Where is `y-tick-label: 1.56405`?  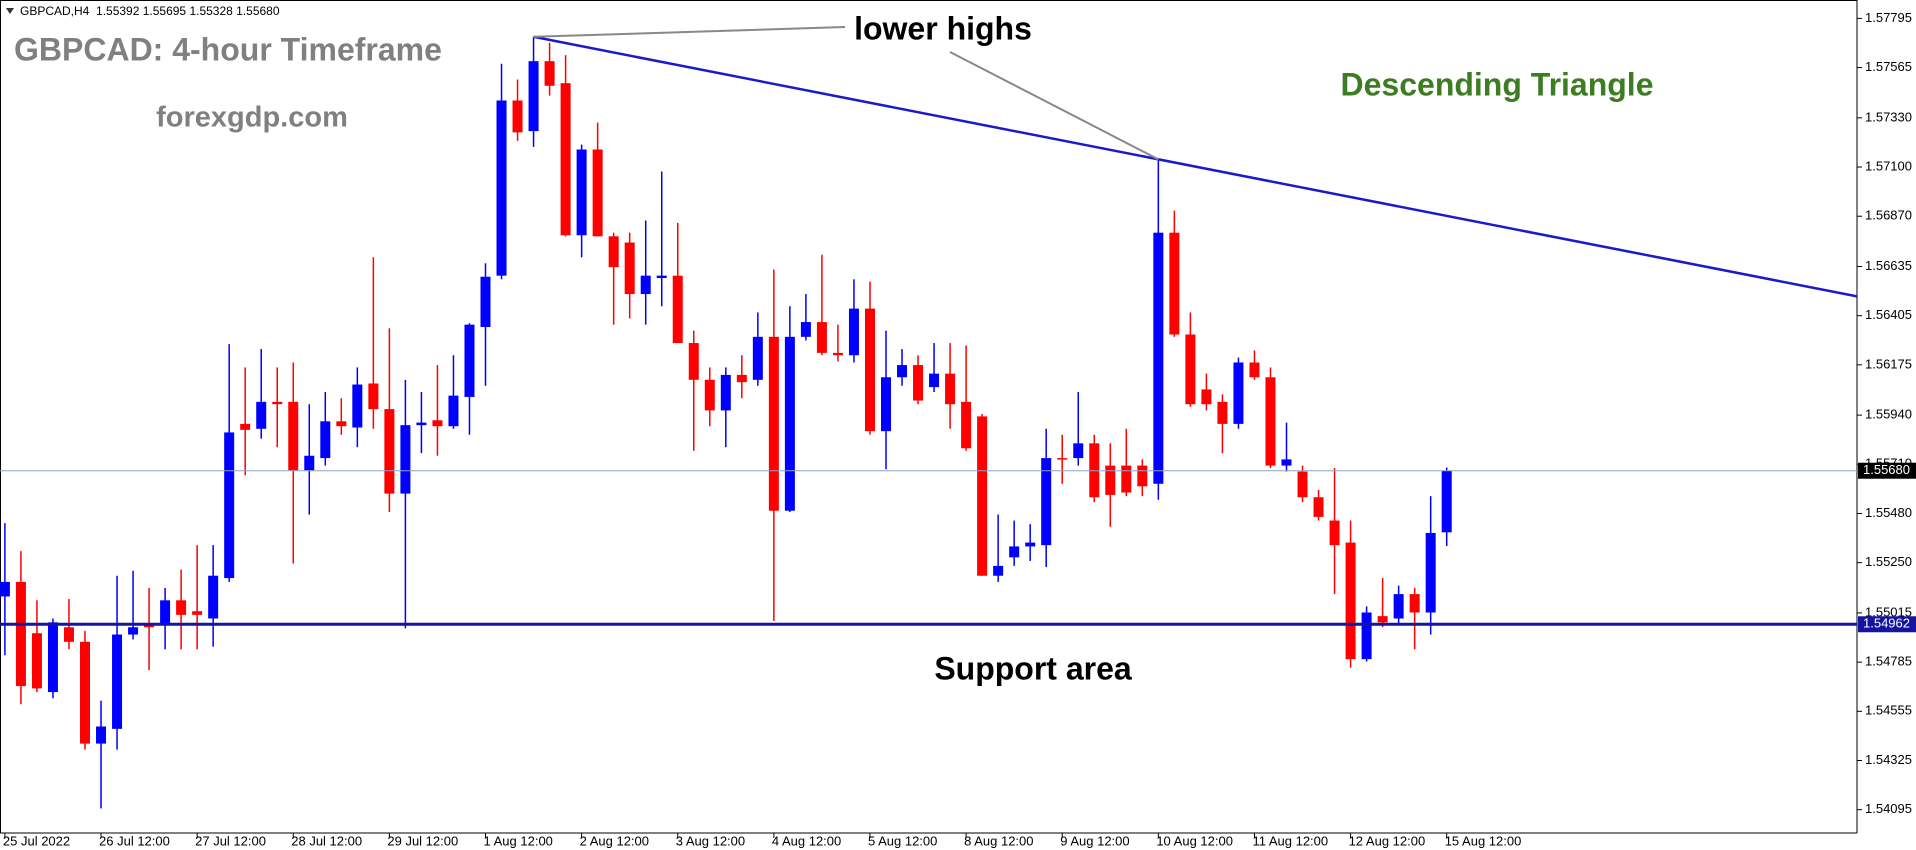 y-tick-label: 1.56405 is located at coordinates (1888, 314).